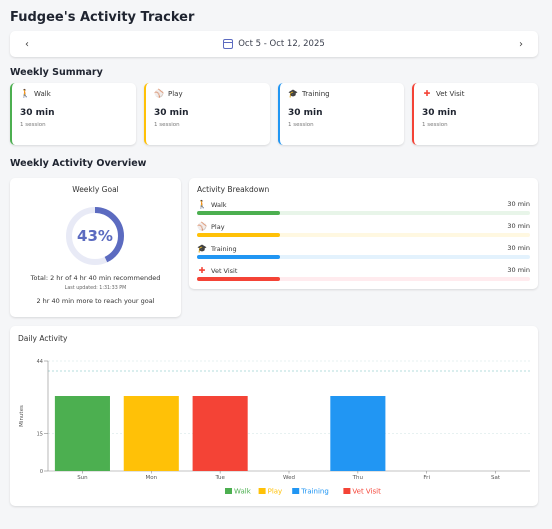 The height and width of the screenshot is (529, 552). I want to click on calendar-icon, so click(228, 44).